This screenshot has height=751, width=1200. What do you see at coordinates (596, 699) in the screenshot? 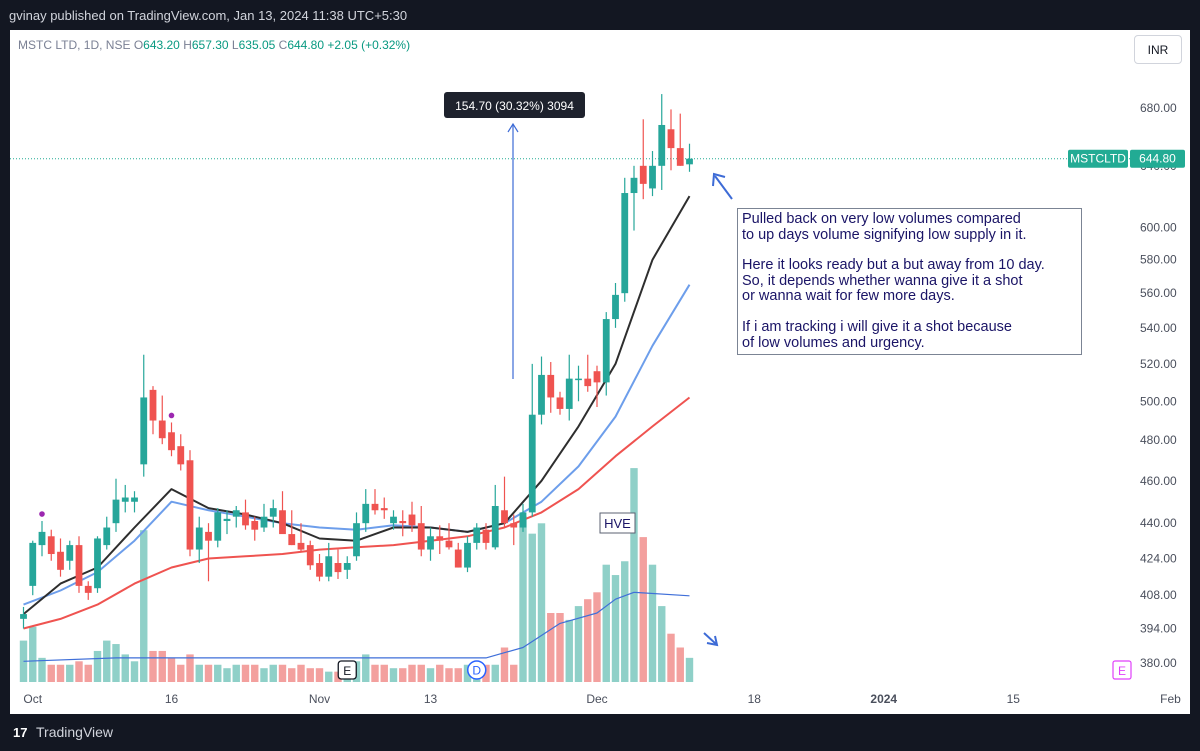
I see `time-axis-label: Dec` at bounding box center [596, 699].